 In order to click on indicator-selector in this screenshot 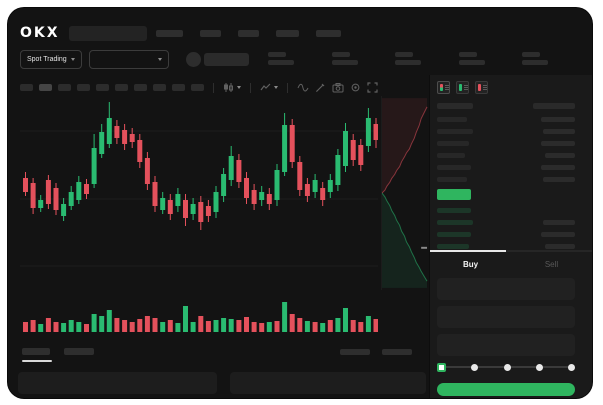, I will do `click(269, 87)`.